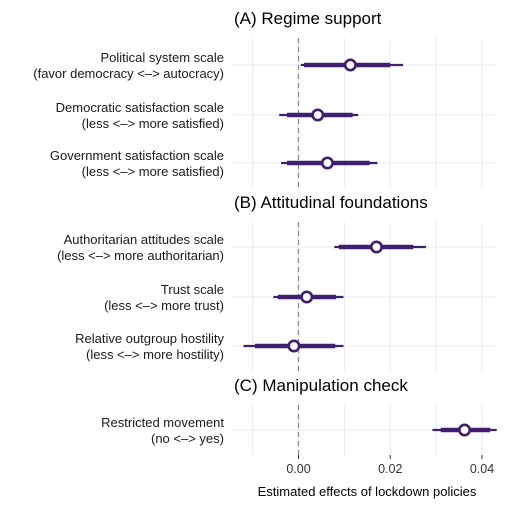 The height and width of the screenshot is (510, 510). What do you see at coordinates (299, 430) in the screenshot?
I see `coefficient-row: Restricted movement(no <–> yes)` at bounding box center [299, 430].